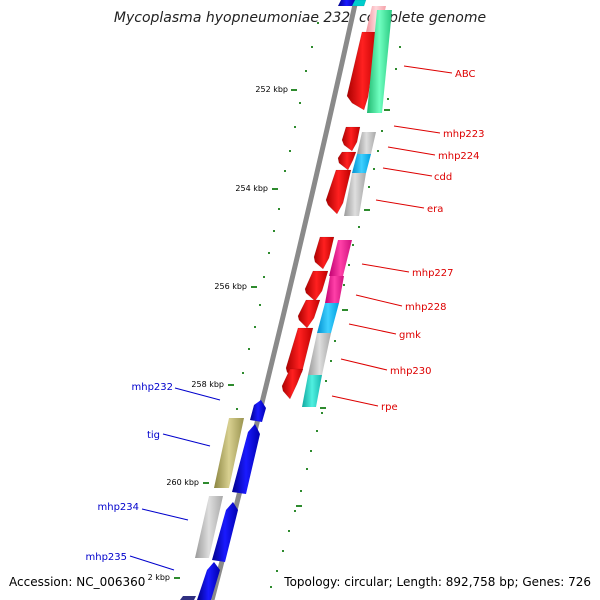 The image size is (600, 600). I want to click on gene-label-era: era, so click(435, 209).